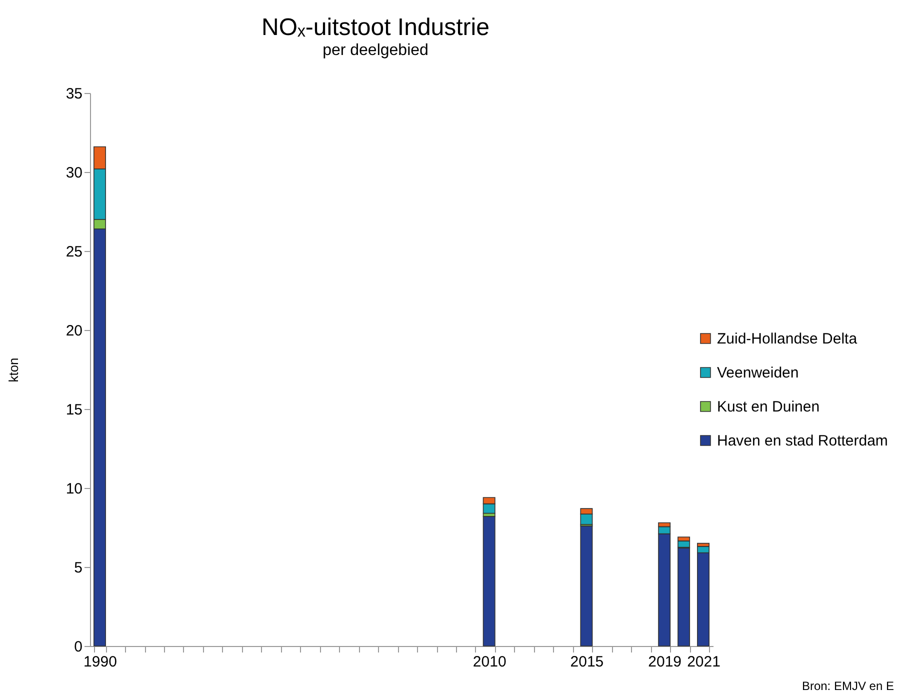 This screenshot has width=898, height=697. What do you see at coordinates (665, 662) in the screenshot?
I see `x-tick-label: 2019` at bounding box center [665, 662].